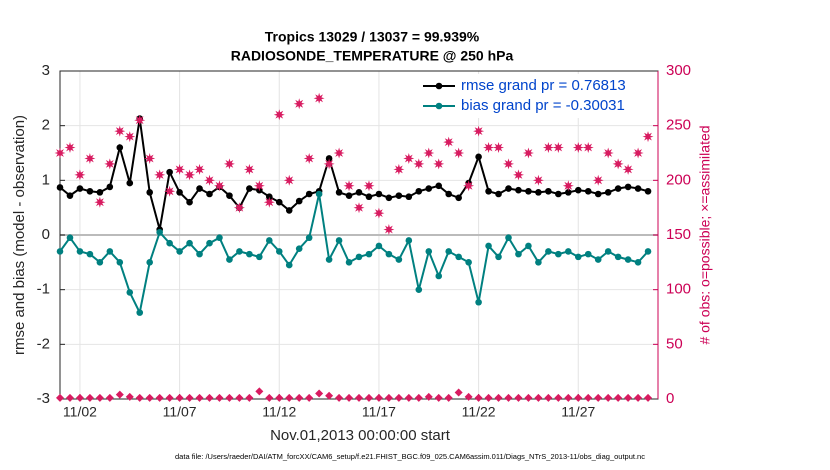 This screenshot has height=470, width=830. What do you see at coordinates (537, 96) in the screenshot?
I see `legend-box` at bounding box center [537, 96].